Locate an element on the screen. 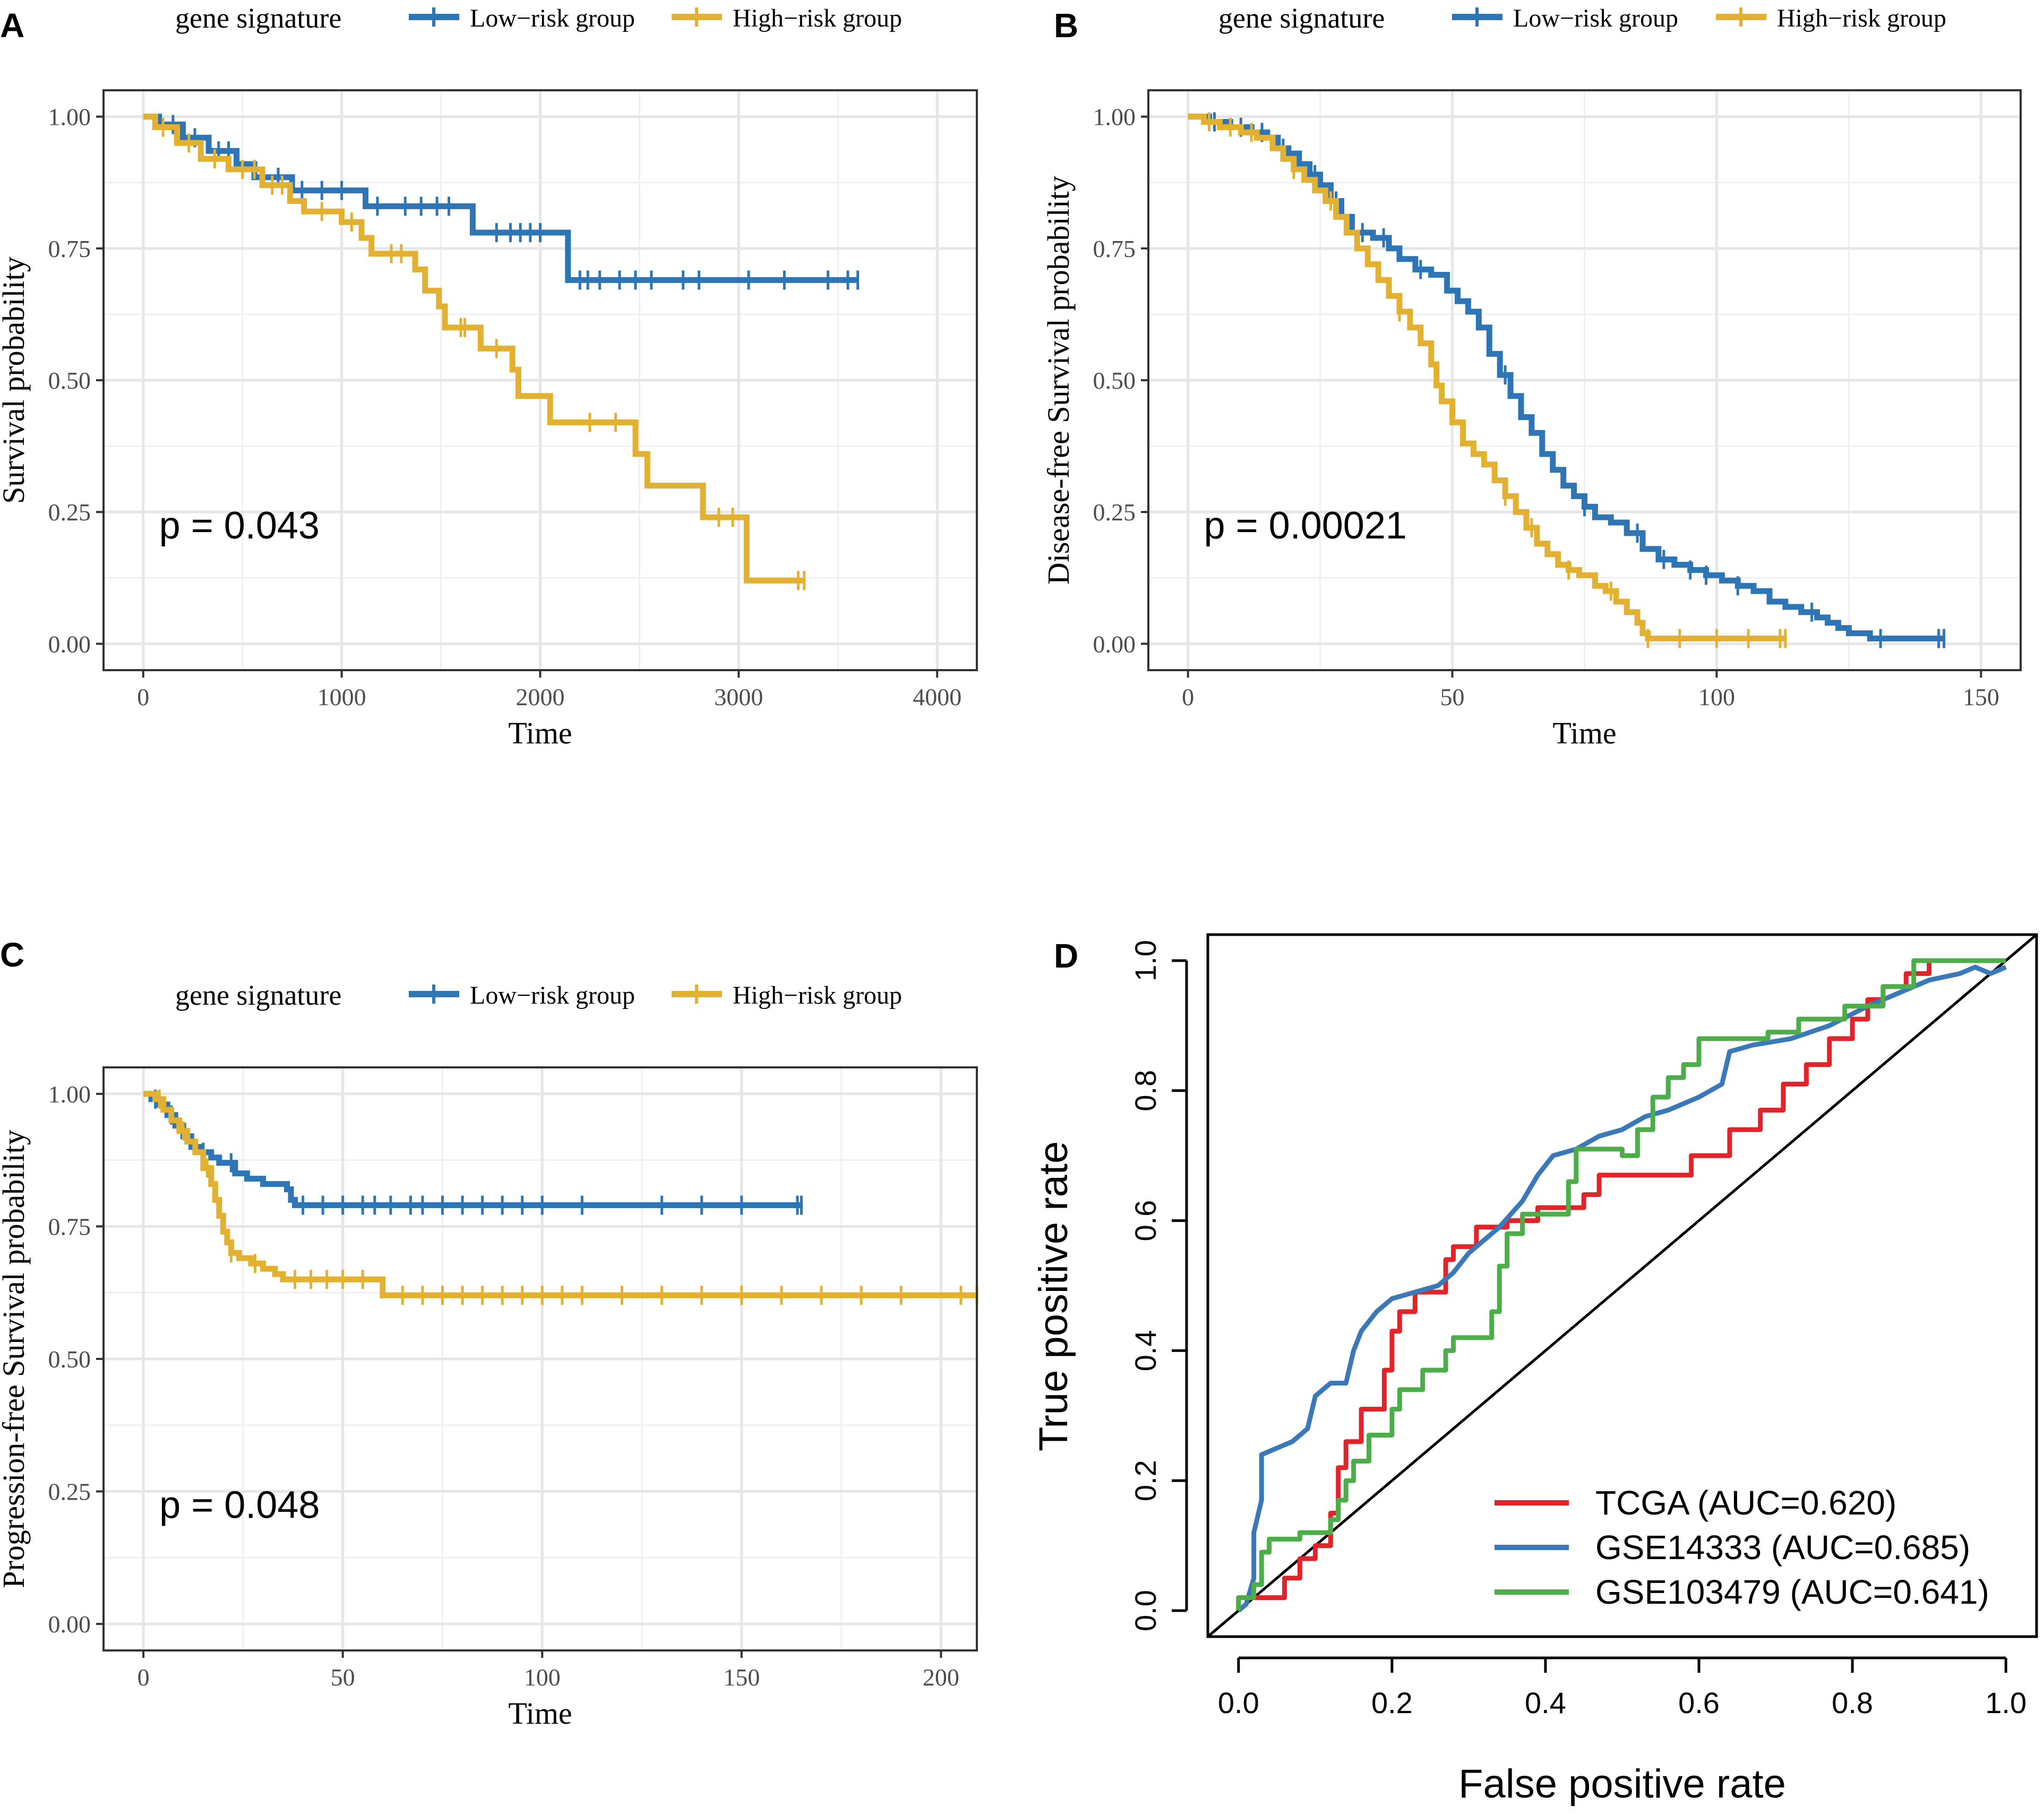 This screenshot has width=2044, height=1814. y-axis-title: True positive rate is located at coordinates (1053, 1296).